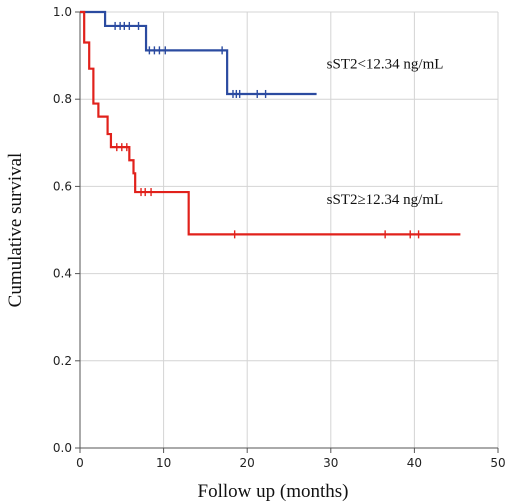 This screenshot has width=510, height=503. Describe the element at coordinates (247, 463) in the screenshot. I see `x-tick-label: 20` at that location.